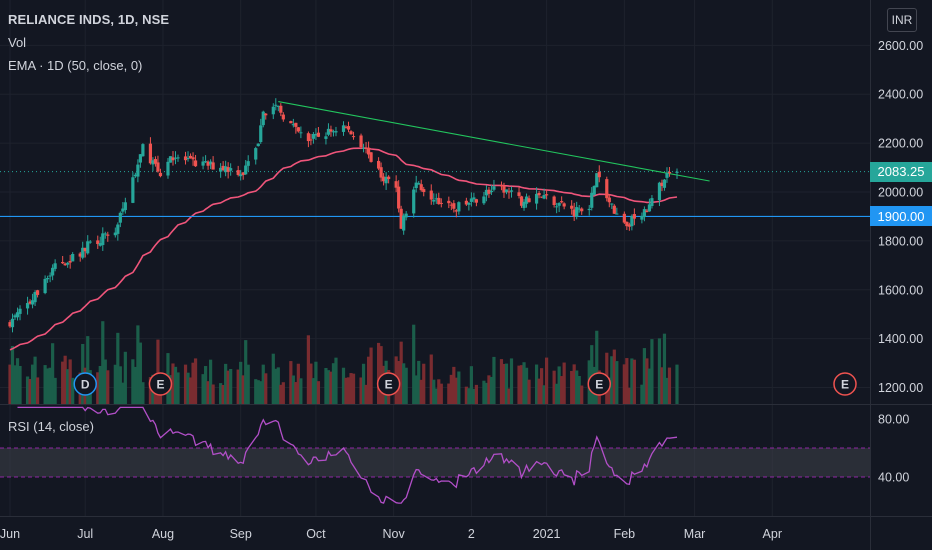  What do you see at coordinates (902, 20) in the screenshot?
I see `currency-button: INR` at bounding box center [902, 20].